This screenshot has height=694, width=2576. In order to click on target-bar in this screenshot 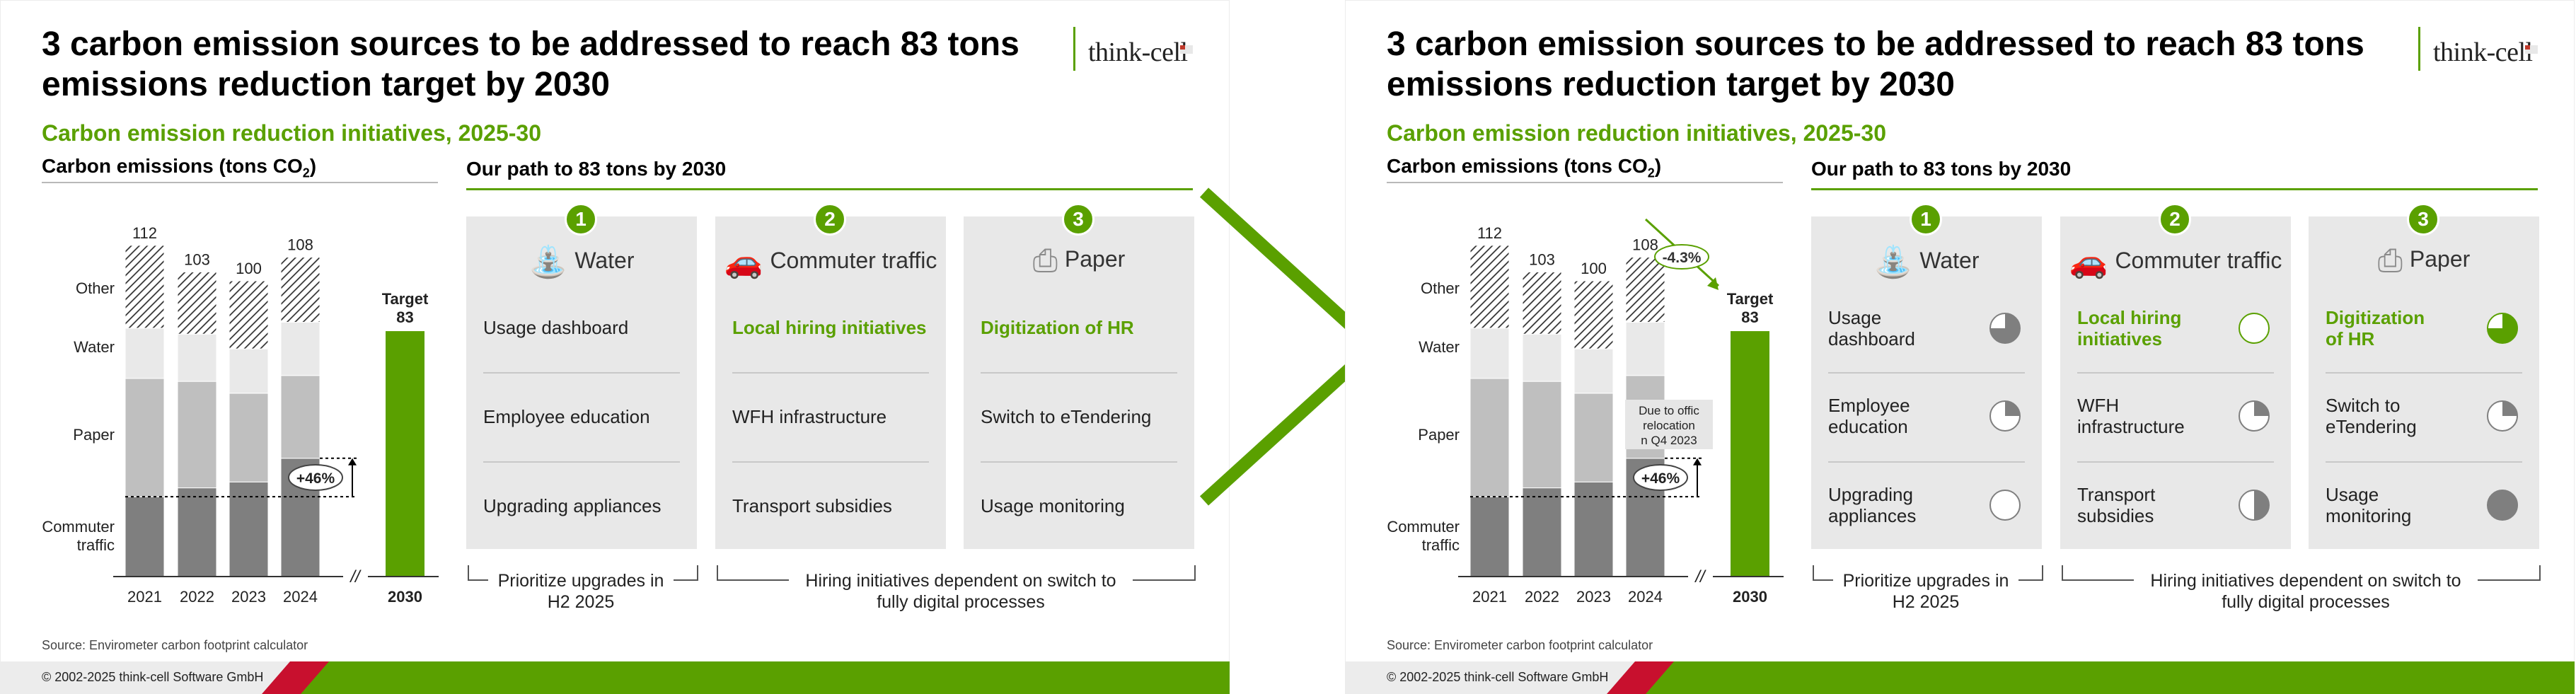, I will do `click(405, 454)`.